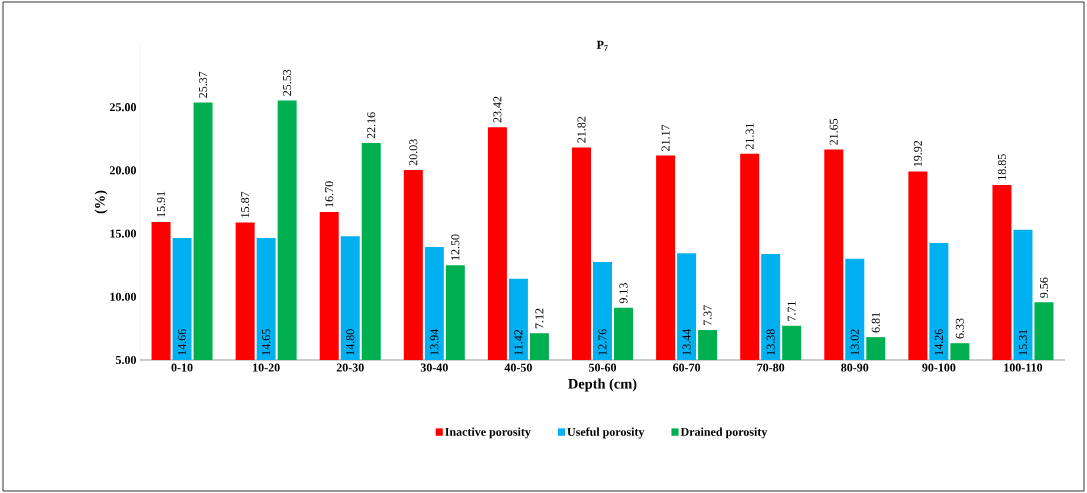 The height and width of the screenshot is (493, 1087). I want to click on x-tick-label: 30-40, so click(434, 367).